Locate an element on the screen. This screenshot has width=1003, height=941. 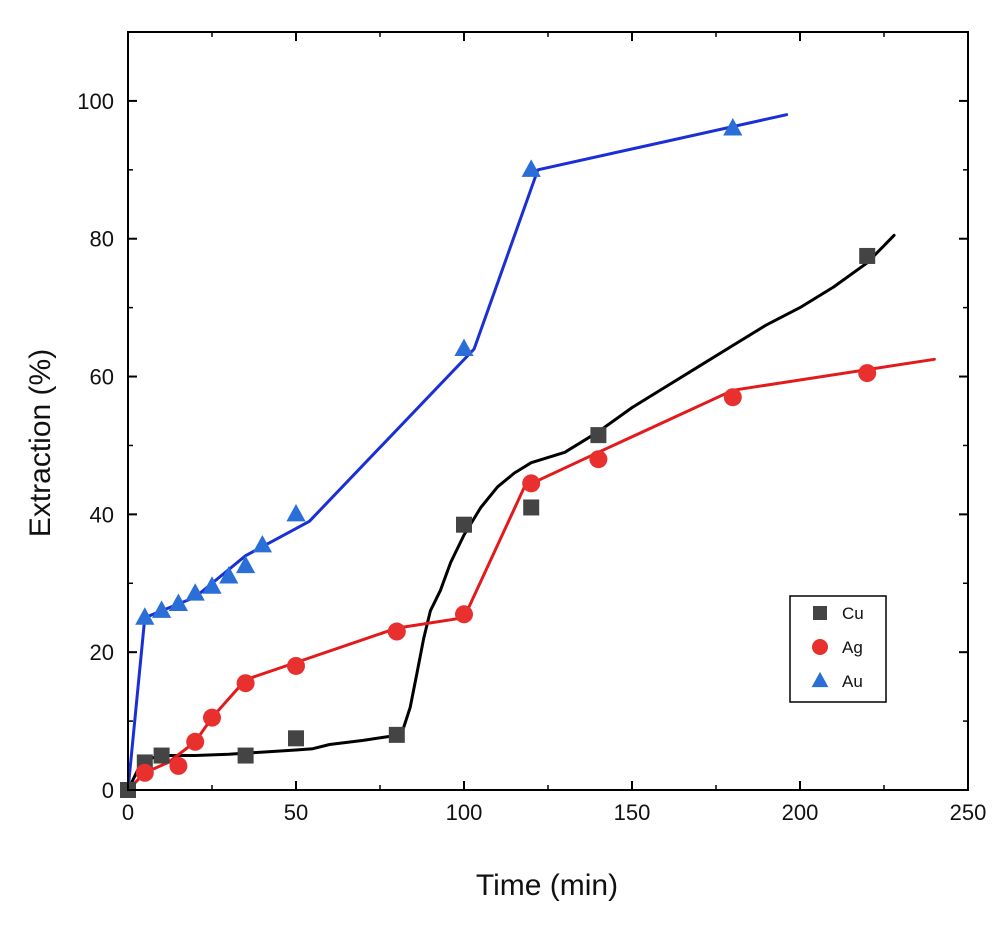
legend-marker-ag is located at coordinates (820, 647).